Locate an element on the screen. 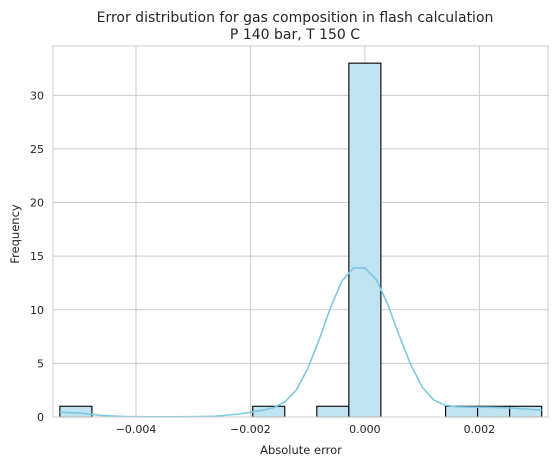 This screenshot has height=466, width=558. y-tick-label: 25 is located at coordinates (37, 149).